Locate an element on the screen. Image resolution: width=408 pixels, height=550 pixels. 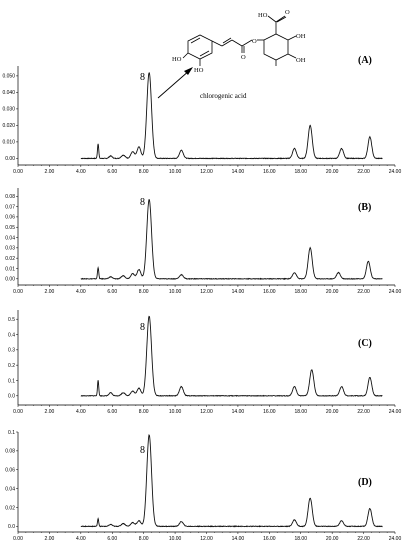
x-tick-label-b: 6.00 is located at coordinates (112, 292).